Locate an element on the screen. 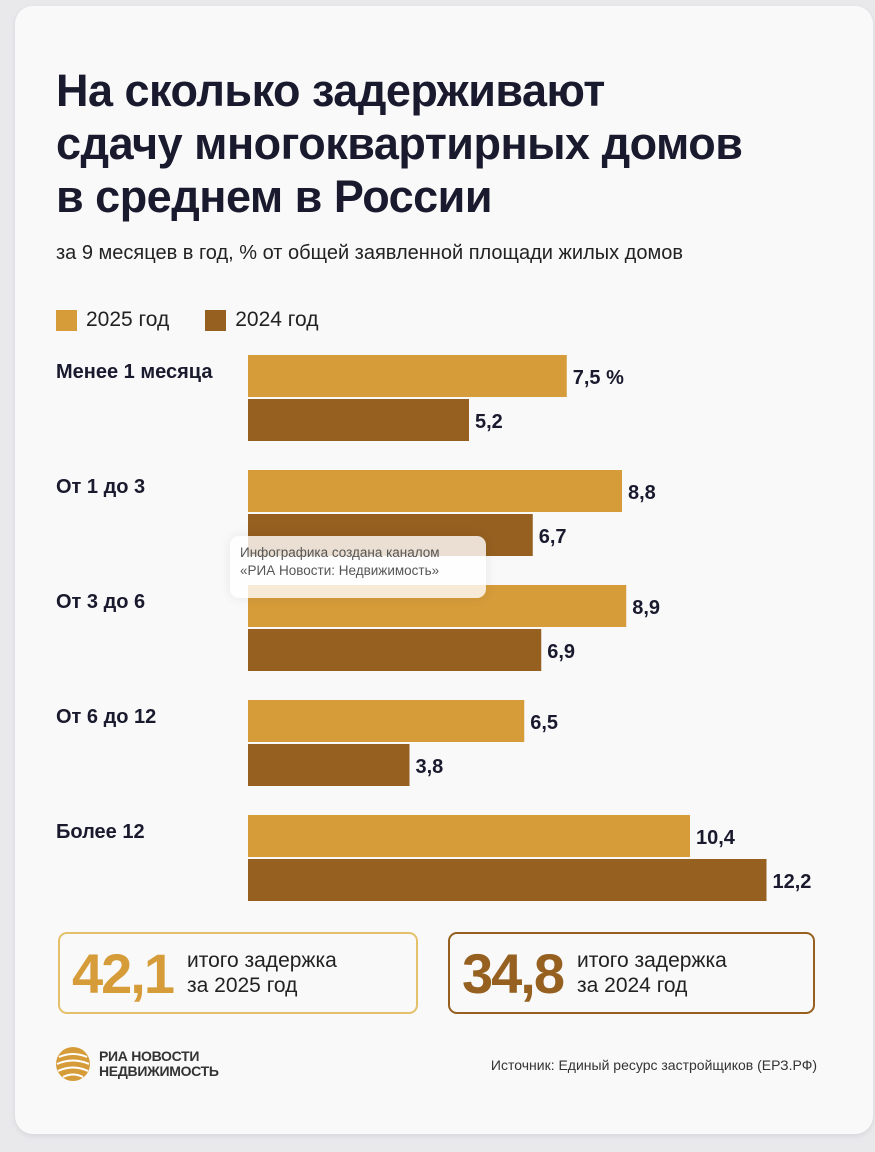 This screenshot has width=875, height=1152. total-2024-box: 34,8 итого задержка за 2024 год is located at coordinates (631, 973).